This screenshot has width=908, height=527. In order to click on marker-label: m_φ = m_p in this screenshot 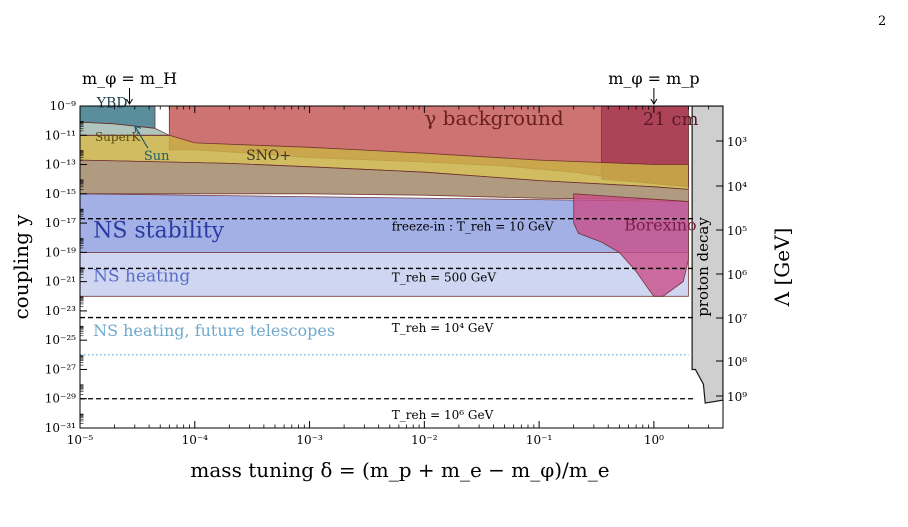, I will do `click(653, 78)`.